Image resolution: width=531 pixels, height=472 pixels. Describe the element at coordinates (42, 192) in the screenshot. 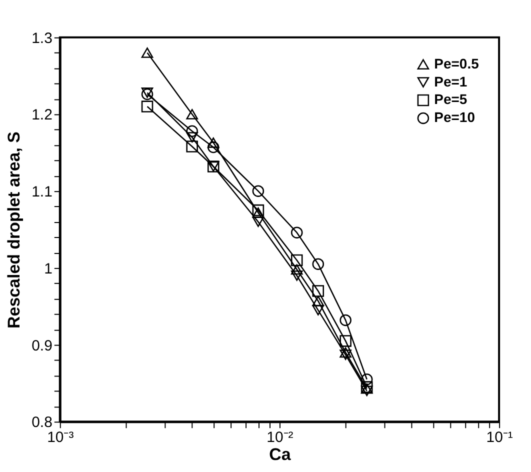

I see `y-tick-label: 1.1` at that location.